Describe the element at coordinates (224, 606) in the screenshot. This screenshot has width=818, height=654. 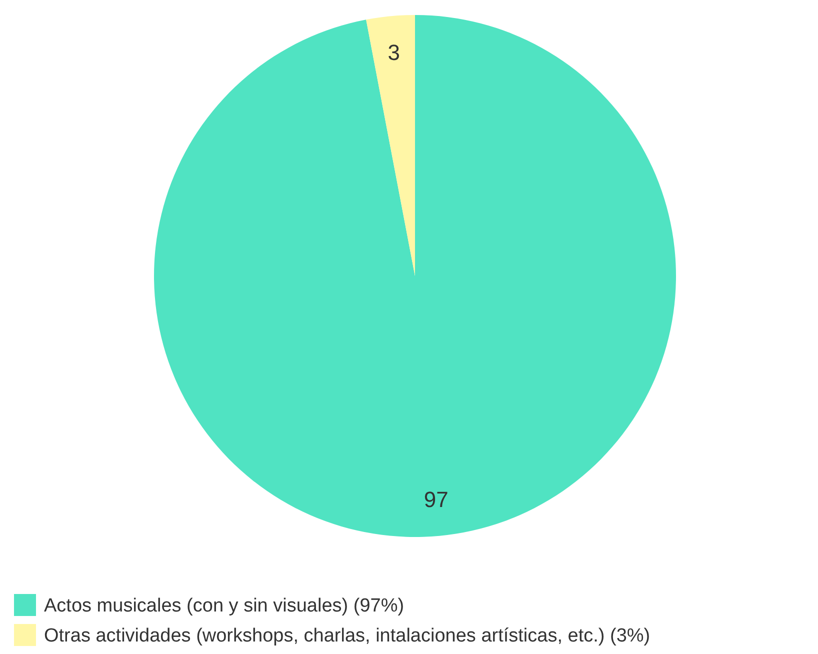
I see `legend-label: Actos musicales (con y sin visuales) (97%)` at that location.